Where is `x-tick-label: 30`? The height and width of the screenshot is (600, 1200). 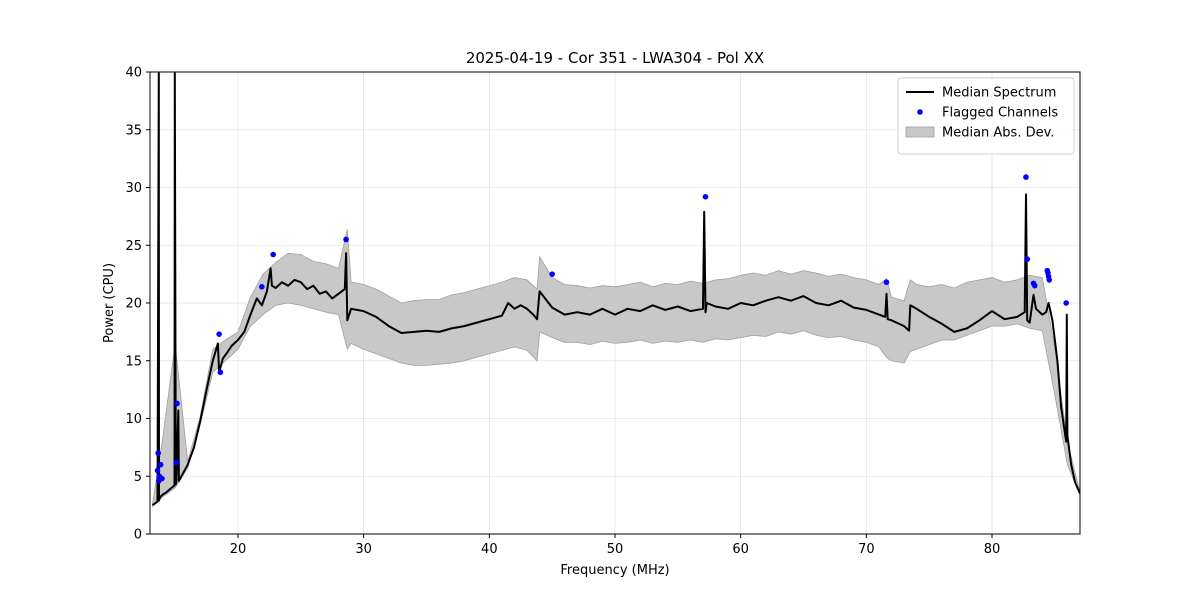
x-tick-label: 30 is located at coordinates (363, 549).